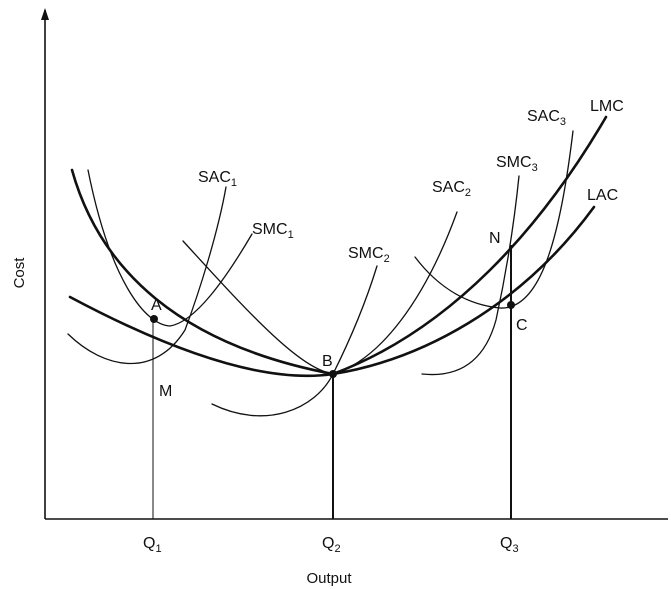 This screenshot has height=589, width=671. I want to click on point-a-dot, so click(154, 319).